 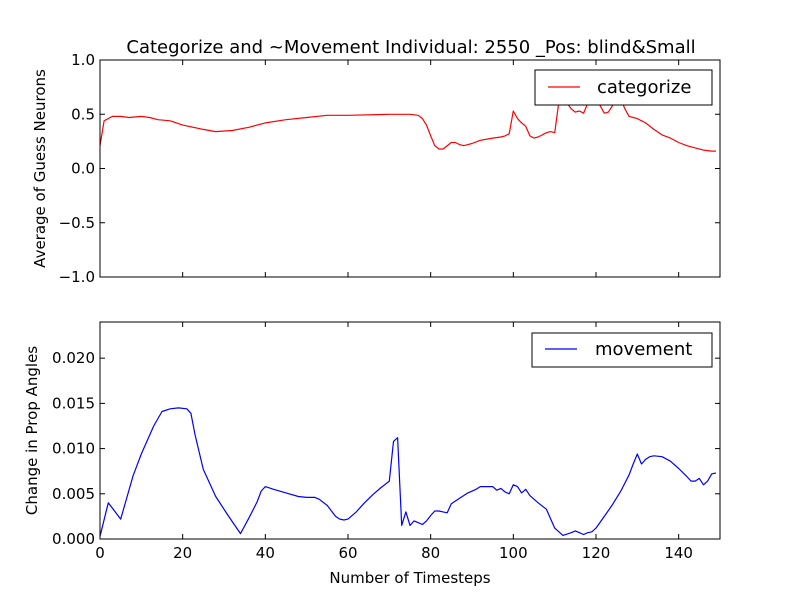 What do you see at coordinates (644, 87) in the screenshot?
I see `top-legend-label: categorize` at bounding box center [644, 87].